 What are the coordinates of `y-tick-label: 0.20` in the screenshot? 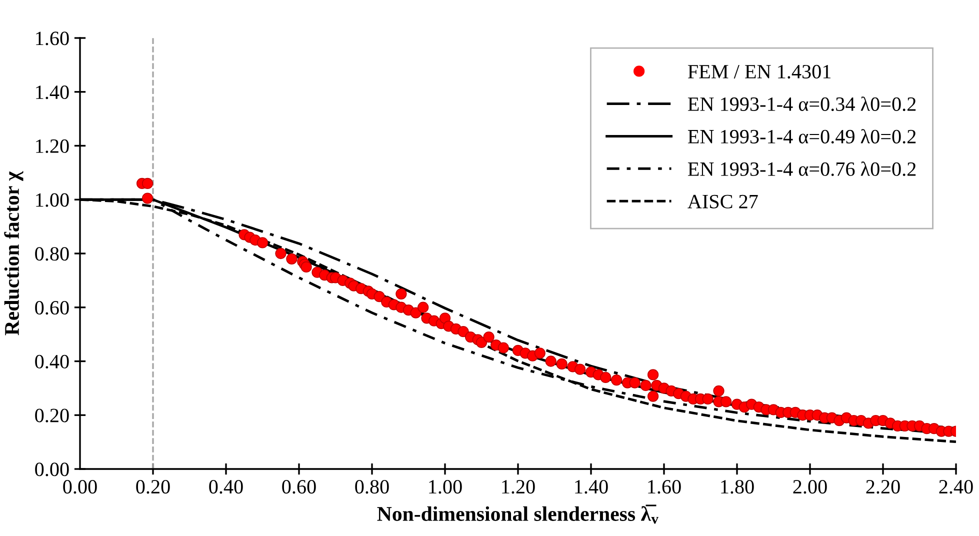 It's located at (52, 415).